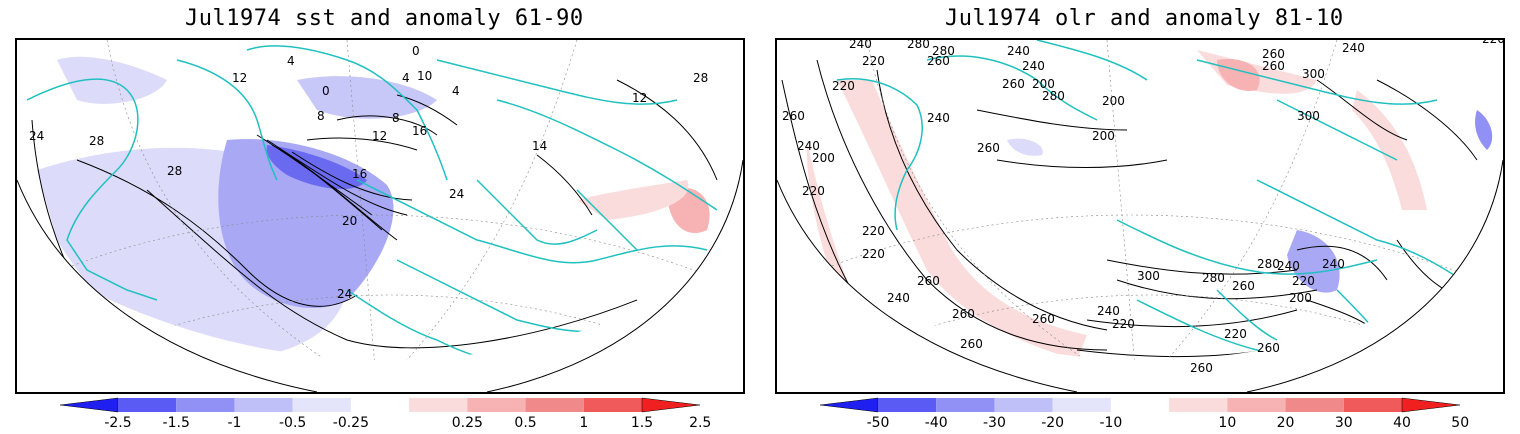  Describe the element at coordinates (351, 423) in the screenshot. I see `sst-colorbar-tick-label: -0.25` at that location.